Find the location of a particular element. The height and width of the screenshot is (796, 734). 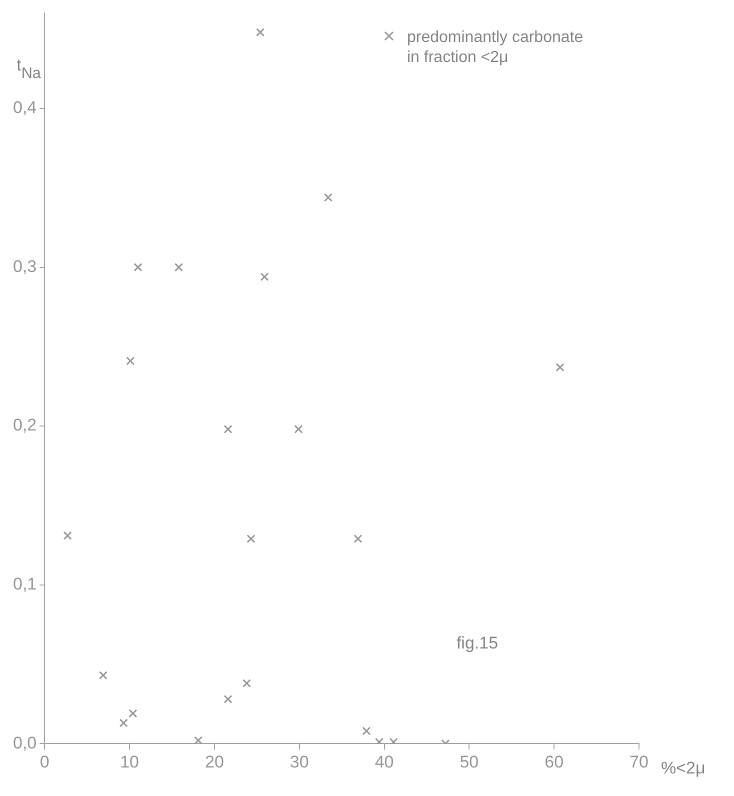

y-tick-label: 0,1 is located at coordinates (24, 584).